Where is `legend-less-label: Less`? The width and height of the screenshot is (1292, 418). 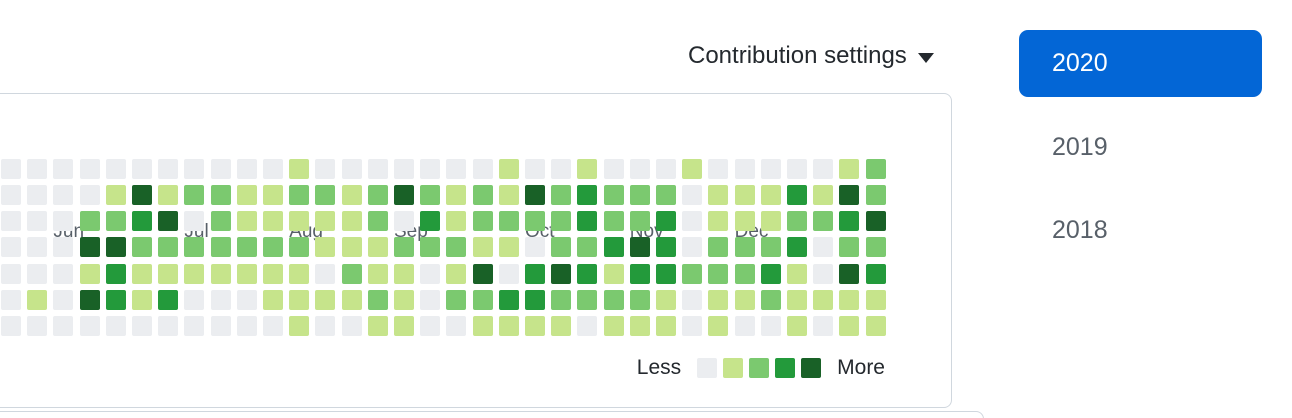
legend-less-label: Less is located at coordinates (659, 367).